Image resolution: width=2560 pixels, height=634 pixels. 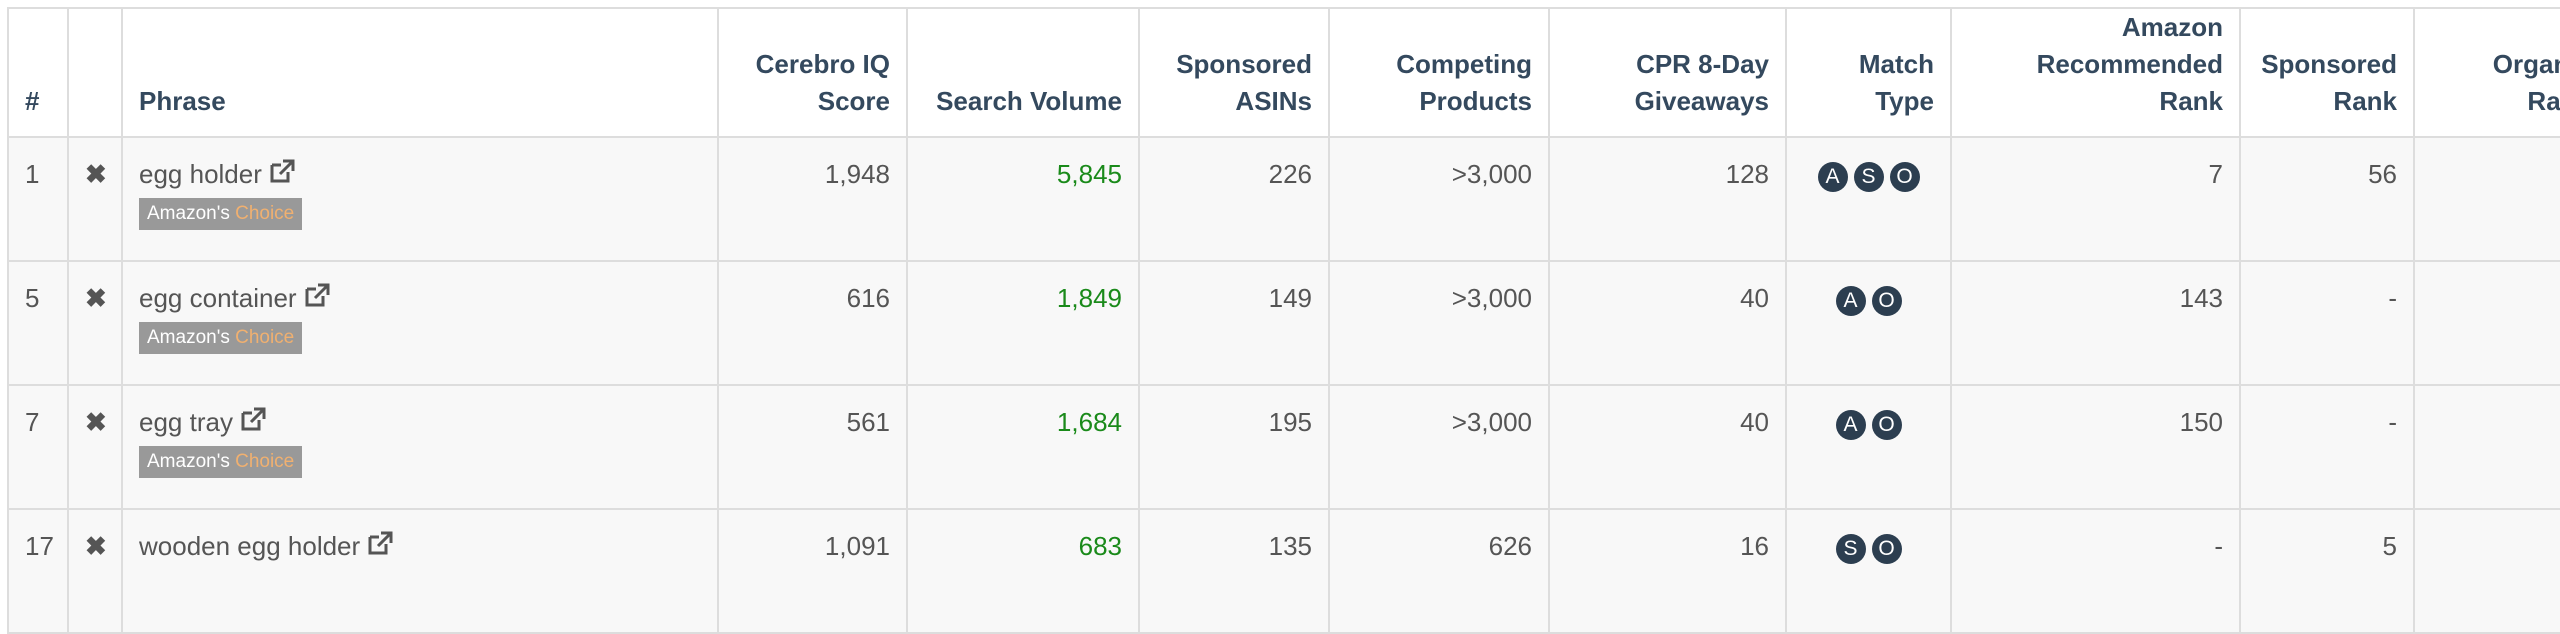 What do you see at coordinates (1023, 571) in the screenshot?
I see `metric-cell: 683` at bounding box center [1023, 571].